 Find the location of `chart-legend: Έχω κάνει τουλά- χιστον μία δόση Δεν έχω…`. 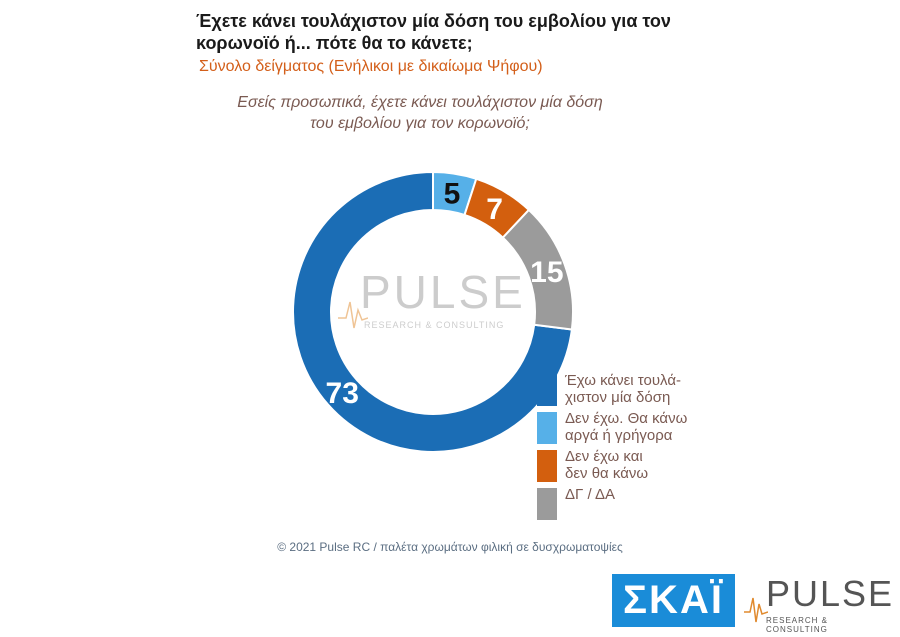

chart-legend: Έχω κάνει τουλά- χιστον μία δόση Δεν έχω… is located at coordinates (637, 448).